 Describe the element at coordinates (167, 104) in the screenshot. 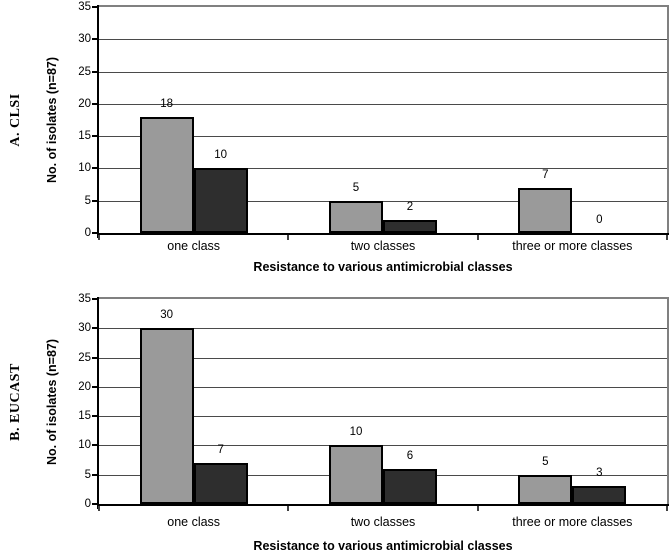

I see `bar-value-label: 18` at that location.